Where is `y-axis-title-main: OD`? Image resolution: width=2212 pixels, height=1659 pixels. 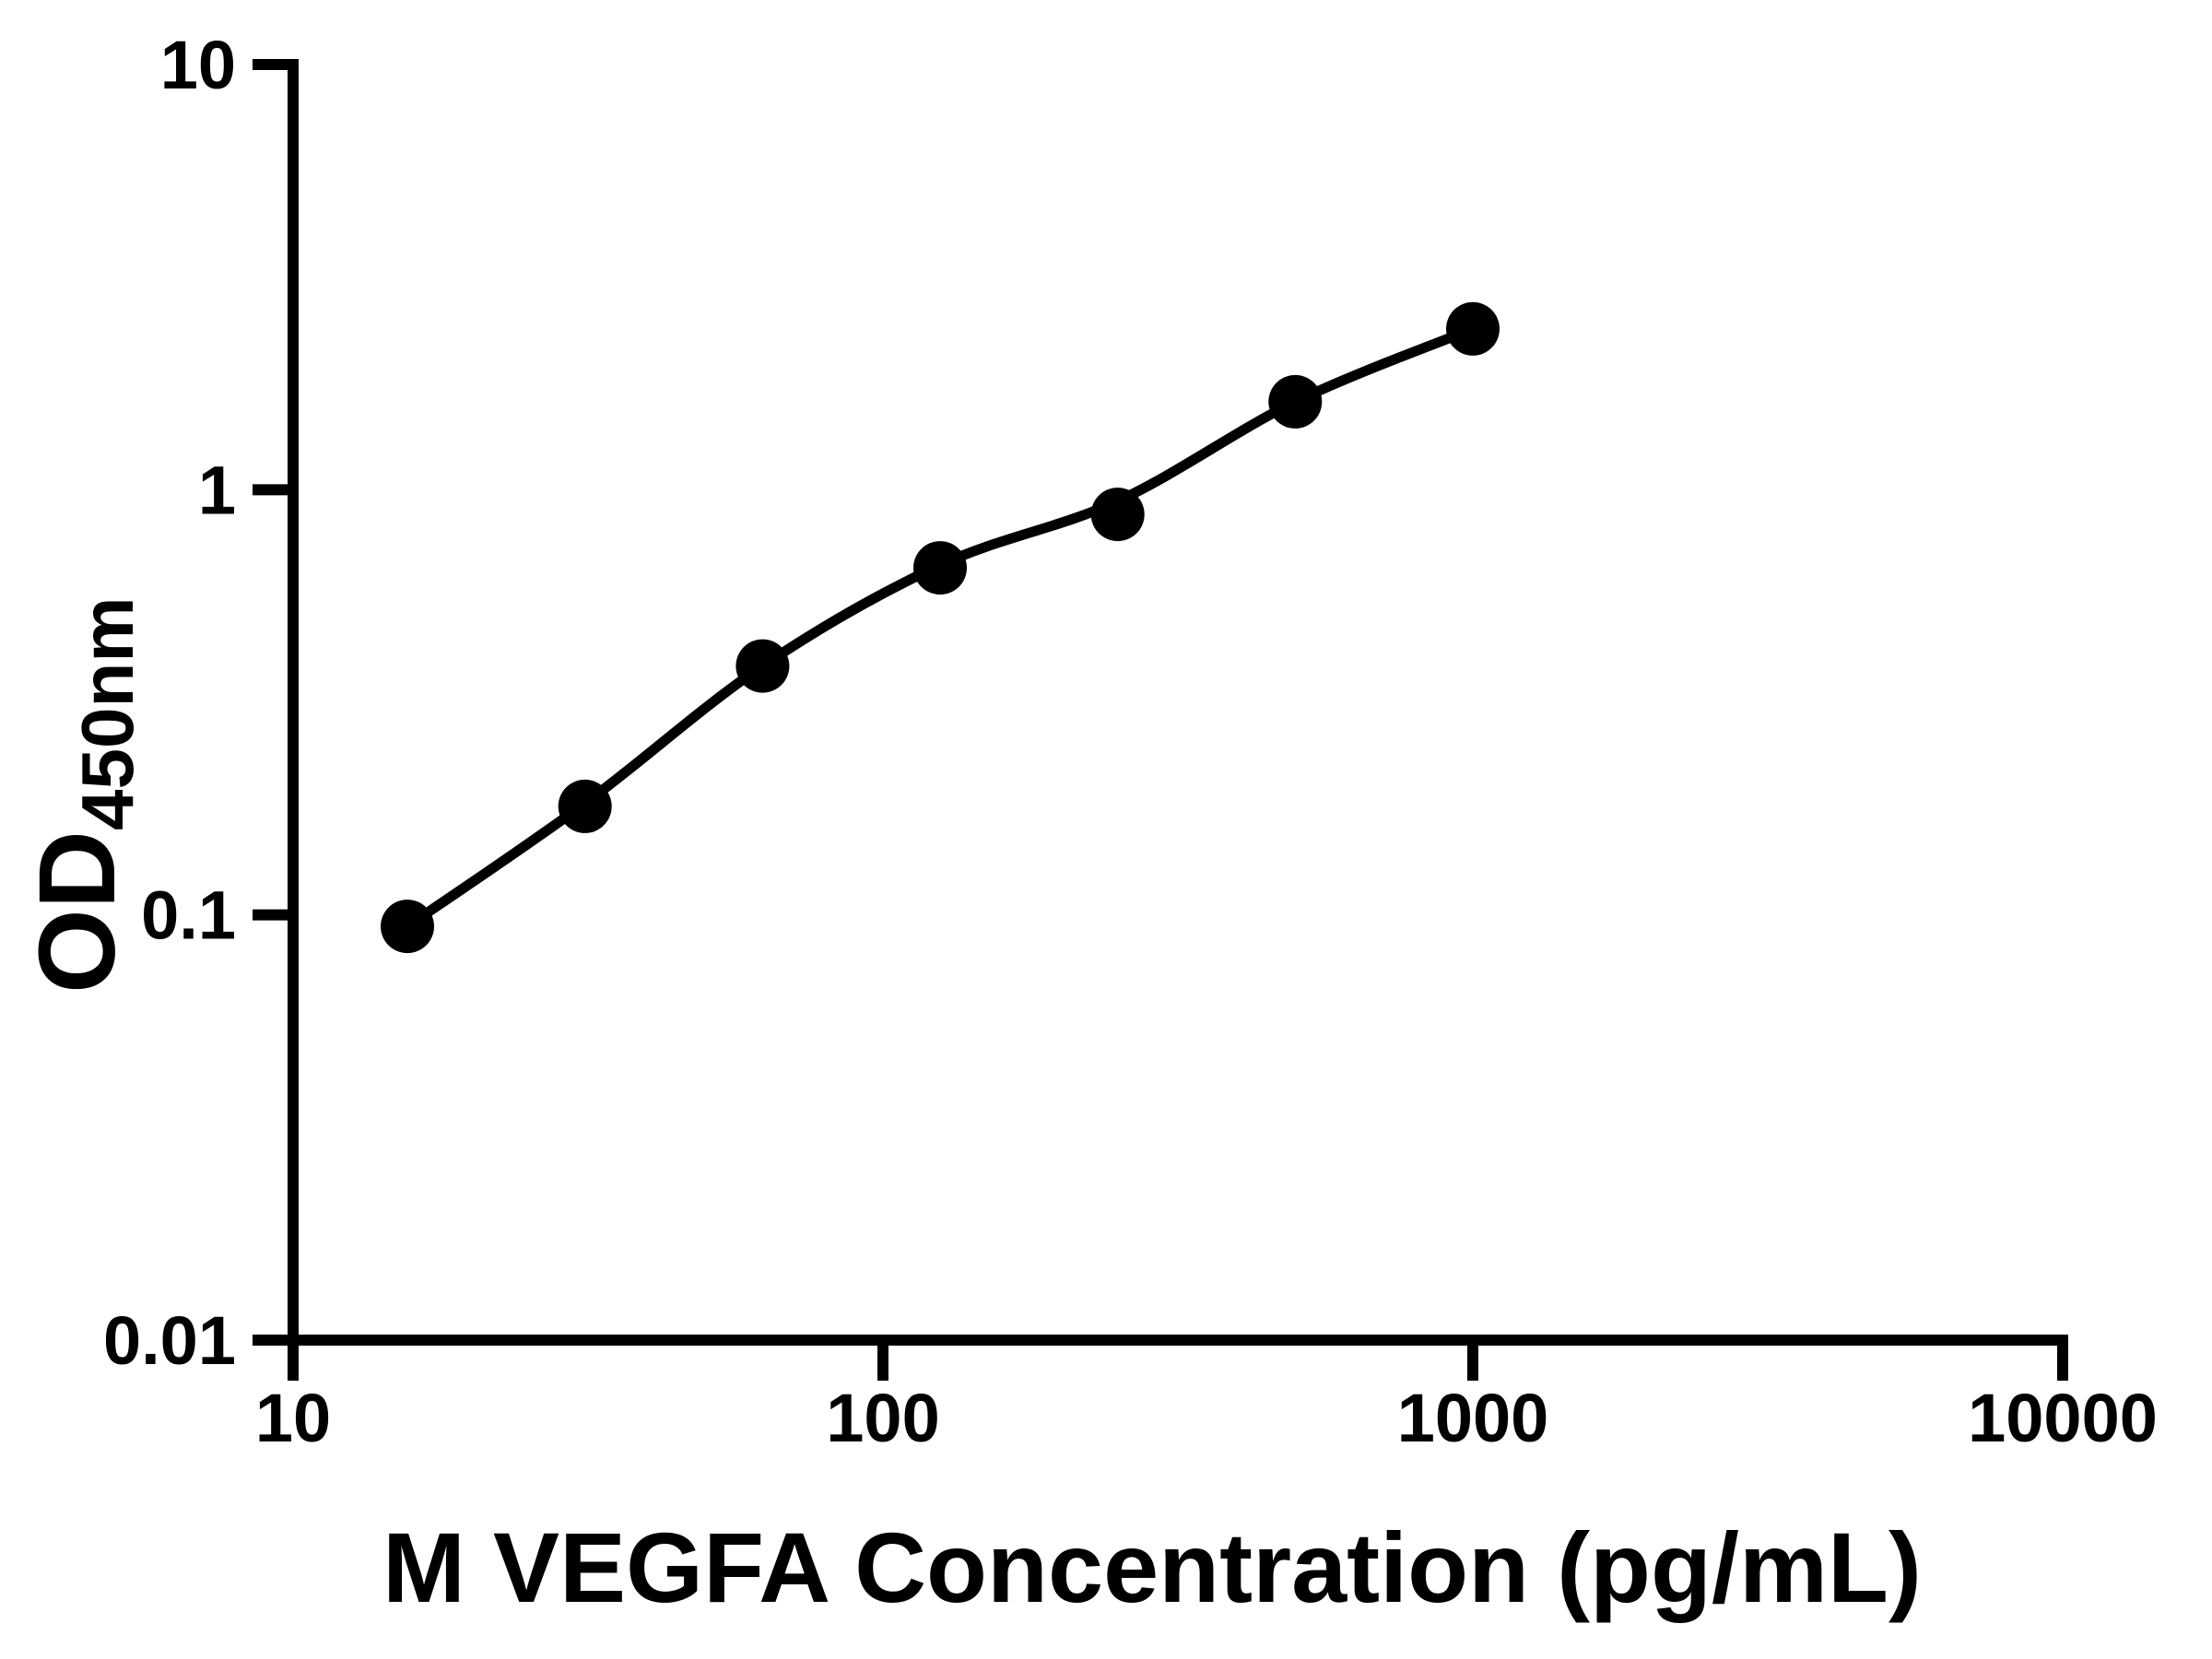 y-axis-title-main: OD is located at coordinates (77, 912).